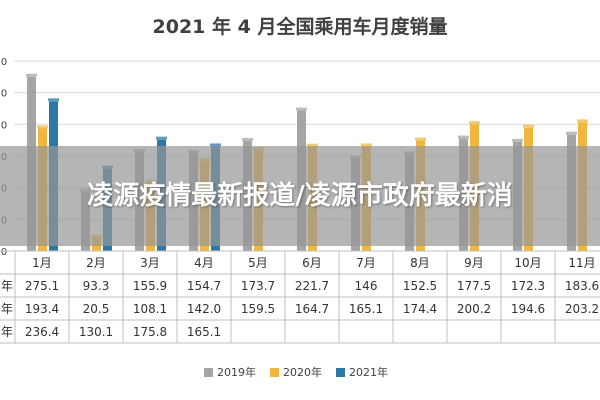 The width and height of the screenshot is (600, 400). I want to click on category-label: 5月, so click(258, 263).